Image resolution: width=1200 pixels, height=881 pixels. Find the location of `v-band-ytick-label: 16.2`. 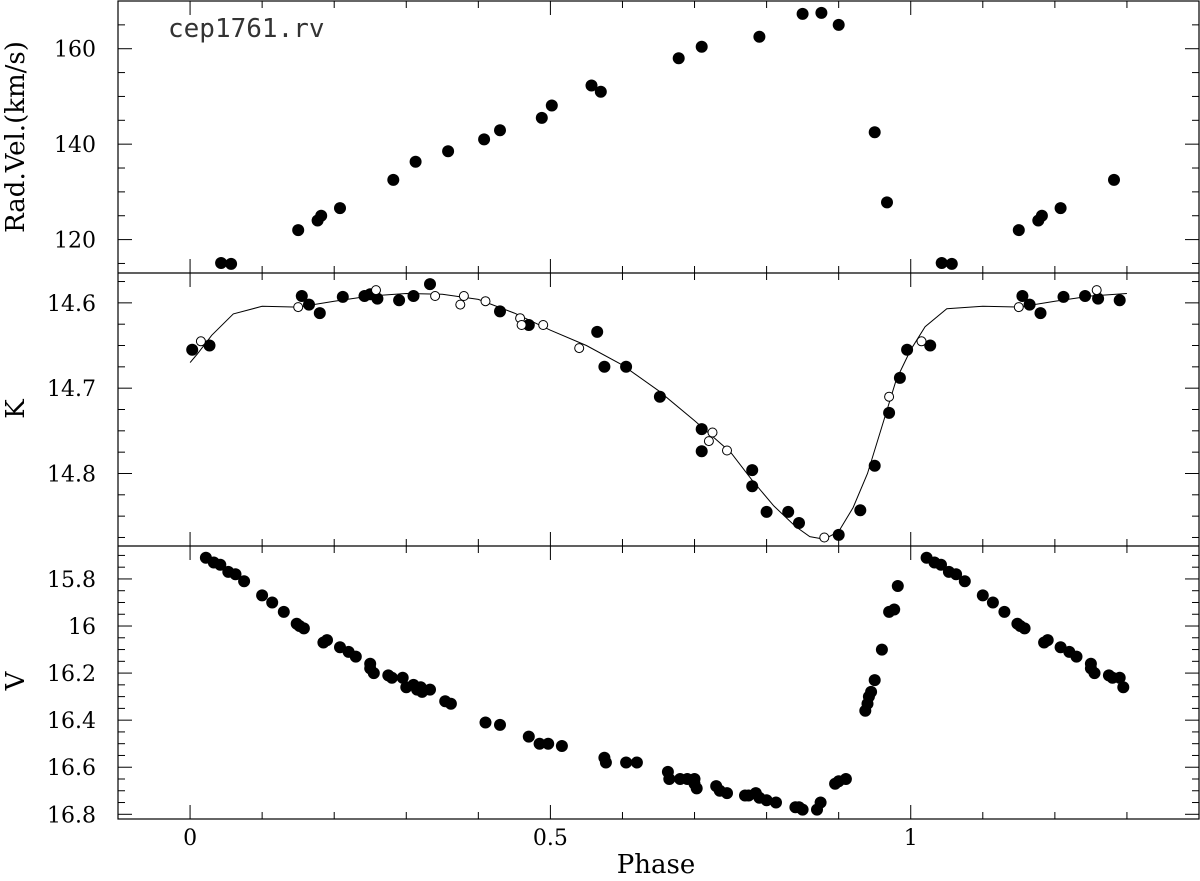

v-band-ytick-label: 16.2 is located at coordinates (71, 674).